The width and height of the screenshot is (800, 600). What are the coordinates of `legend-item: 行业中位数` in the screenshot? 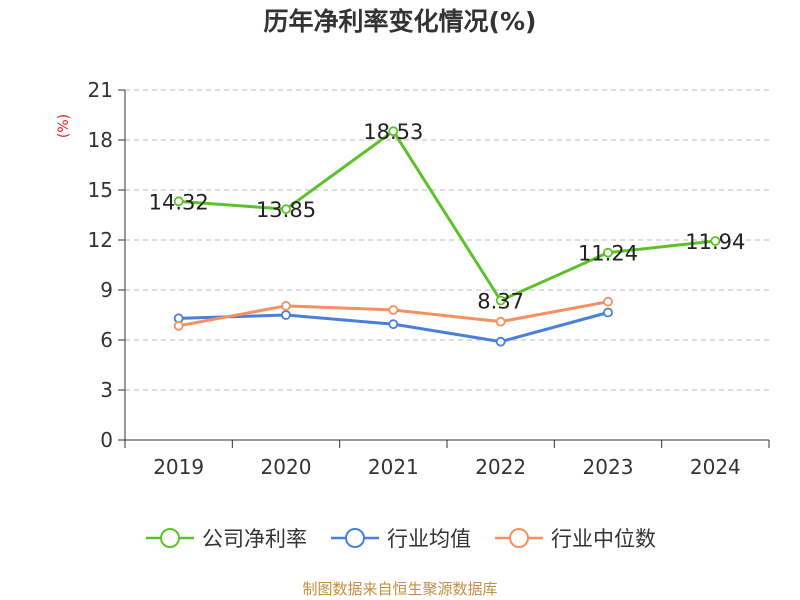 It's located at (574, 538).